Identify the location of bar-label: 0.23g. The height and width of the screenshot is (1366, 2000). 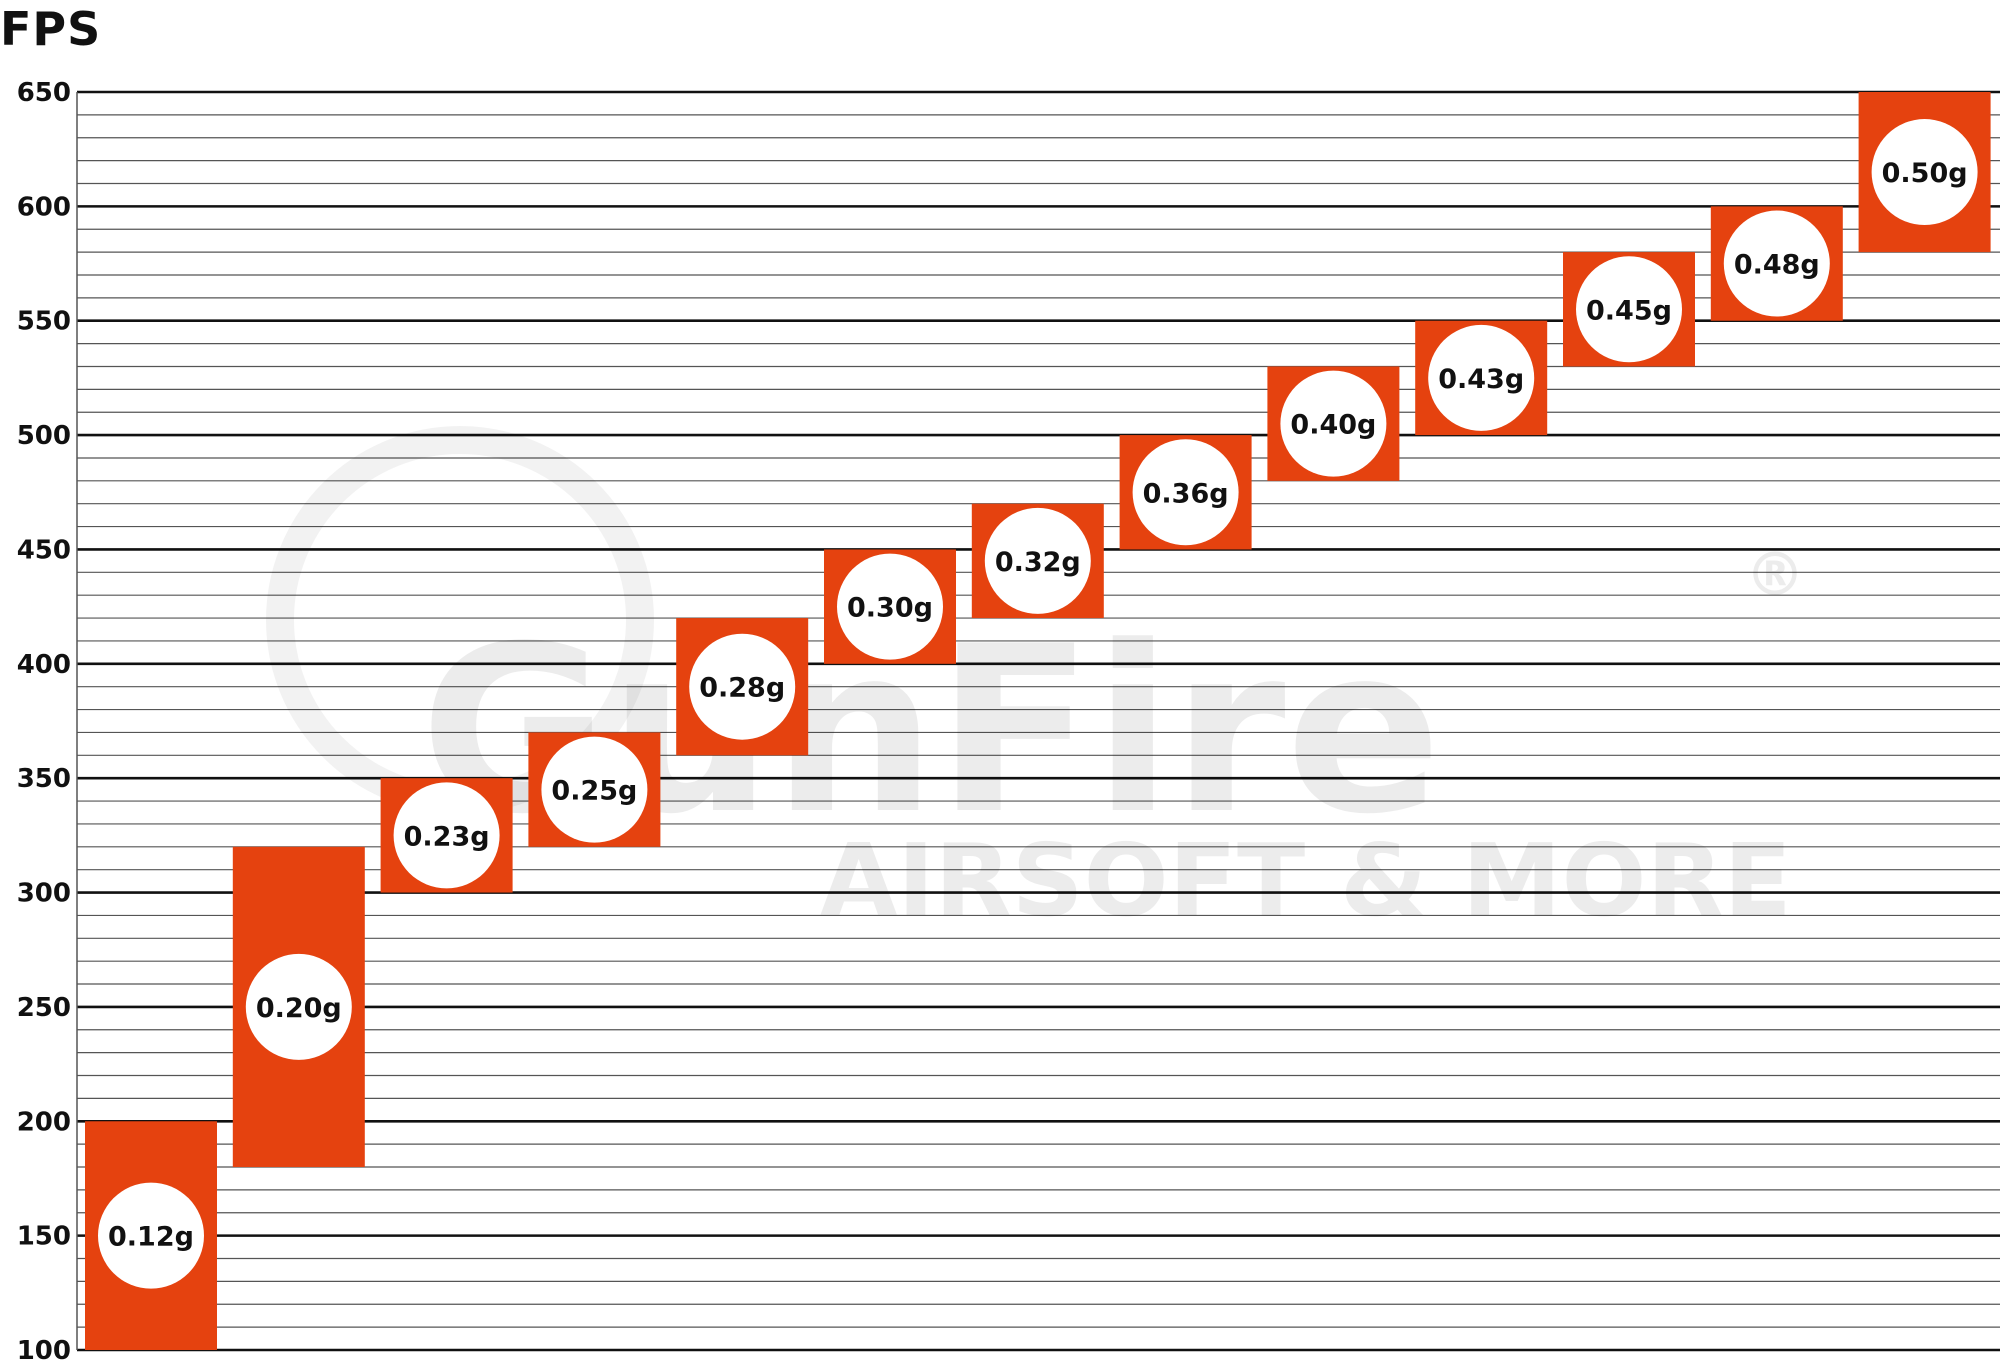
(447, 836).